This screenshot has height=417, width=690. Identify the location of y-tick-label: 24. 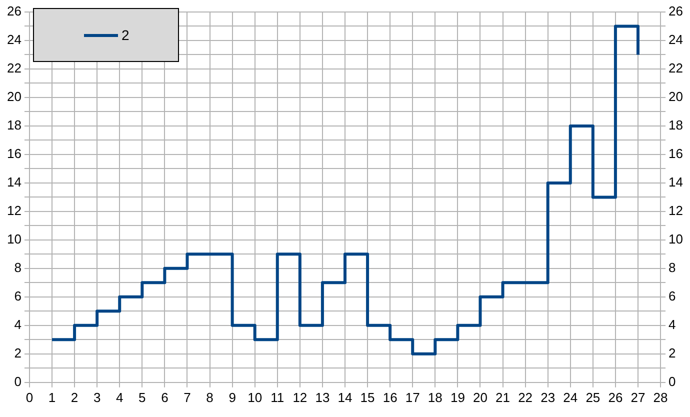
(14, 40).